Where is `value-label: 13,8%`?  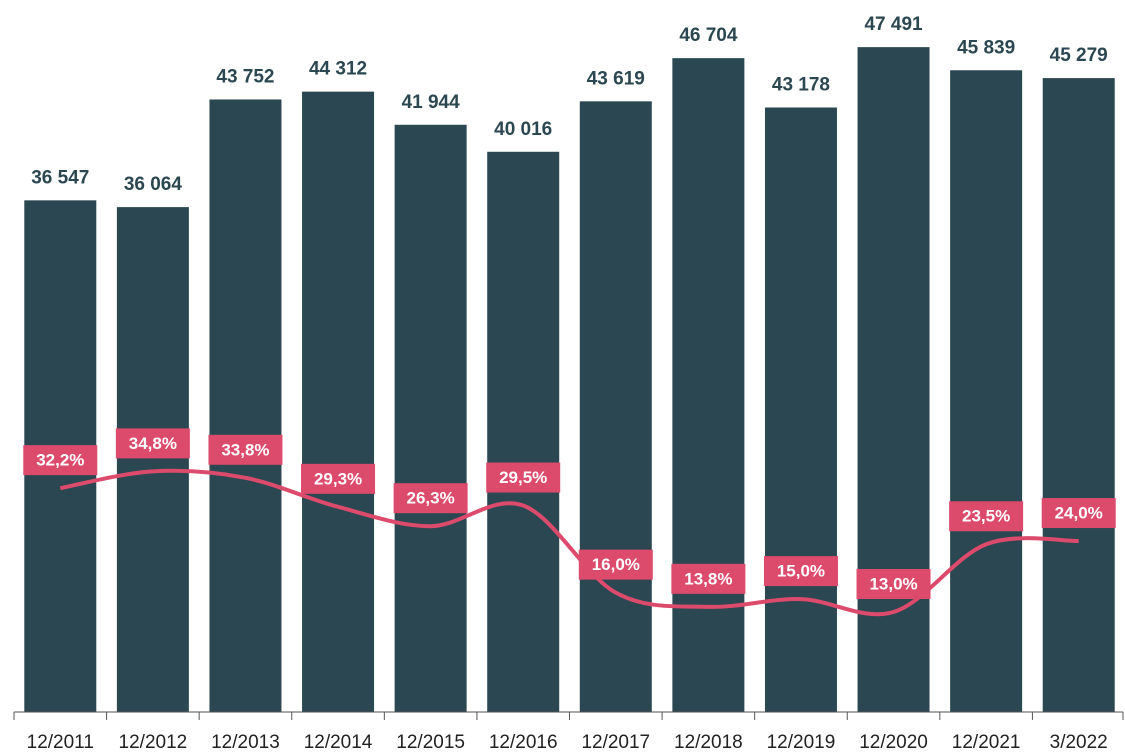
value-label: 13,8% is located at coordinates (708, 578).